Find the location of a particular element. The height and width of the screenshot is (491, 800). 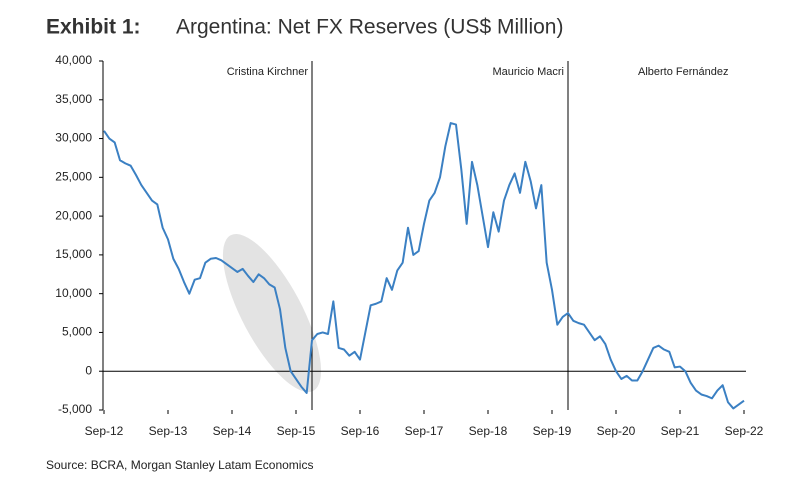

period-label: Cristina Kirchner is located at coordinates (268, 72).